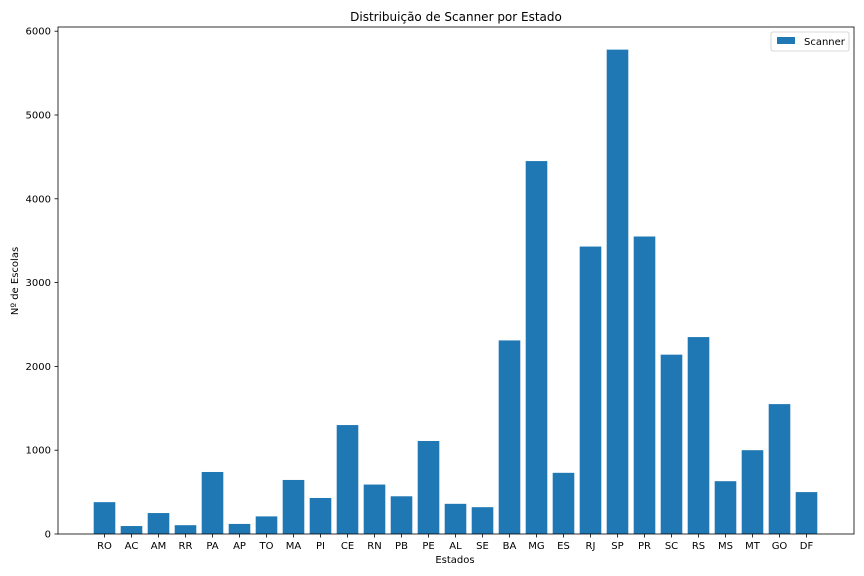 This screenshot has height=576, width=864. I want to click on x-tick-label: MG, so click(536, 546).